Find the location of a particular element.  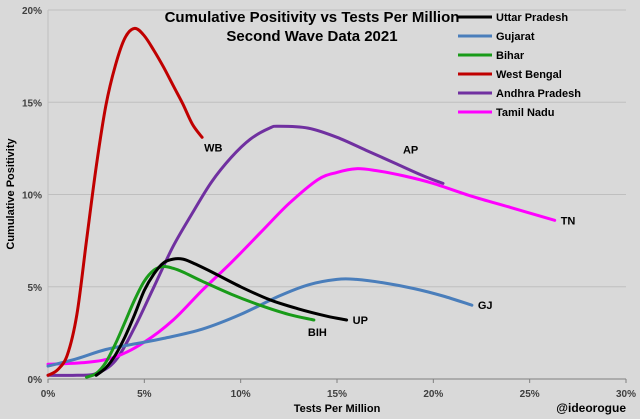

legend-label-tamil-nadu: Tamil Nadu is located at coordinates (525, 113).